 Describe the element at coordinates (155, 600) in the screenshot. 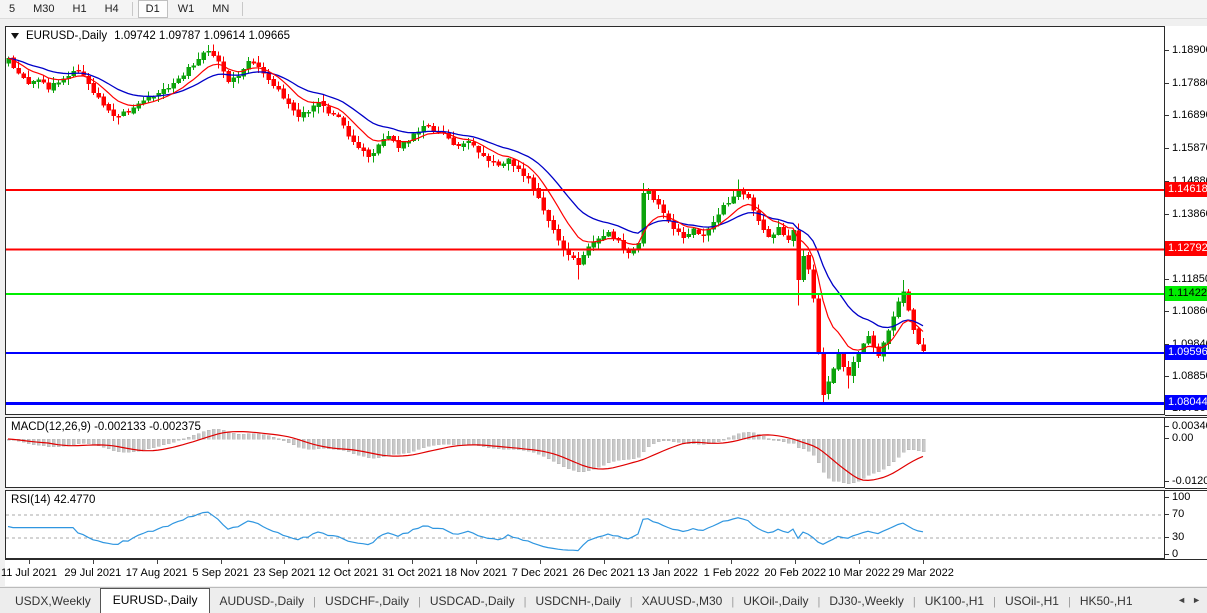

I see `chart-tab-eurusd-daily: EURUSD-,Daily` at that location.